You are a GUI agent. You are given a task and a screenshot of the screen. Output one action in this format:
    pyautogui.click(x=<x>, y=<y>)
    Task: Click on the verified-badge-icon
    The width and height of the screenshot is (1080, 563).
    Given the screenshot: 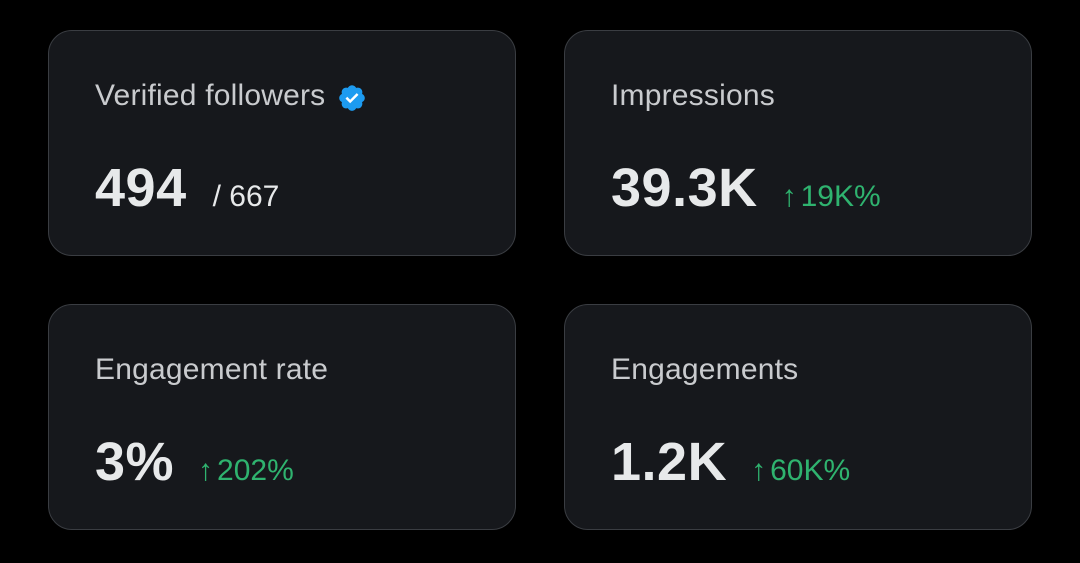 What is the action you would take?
    pyautogui.click(x=352, y=98)
    